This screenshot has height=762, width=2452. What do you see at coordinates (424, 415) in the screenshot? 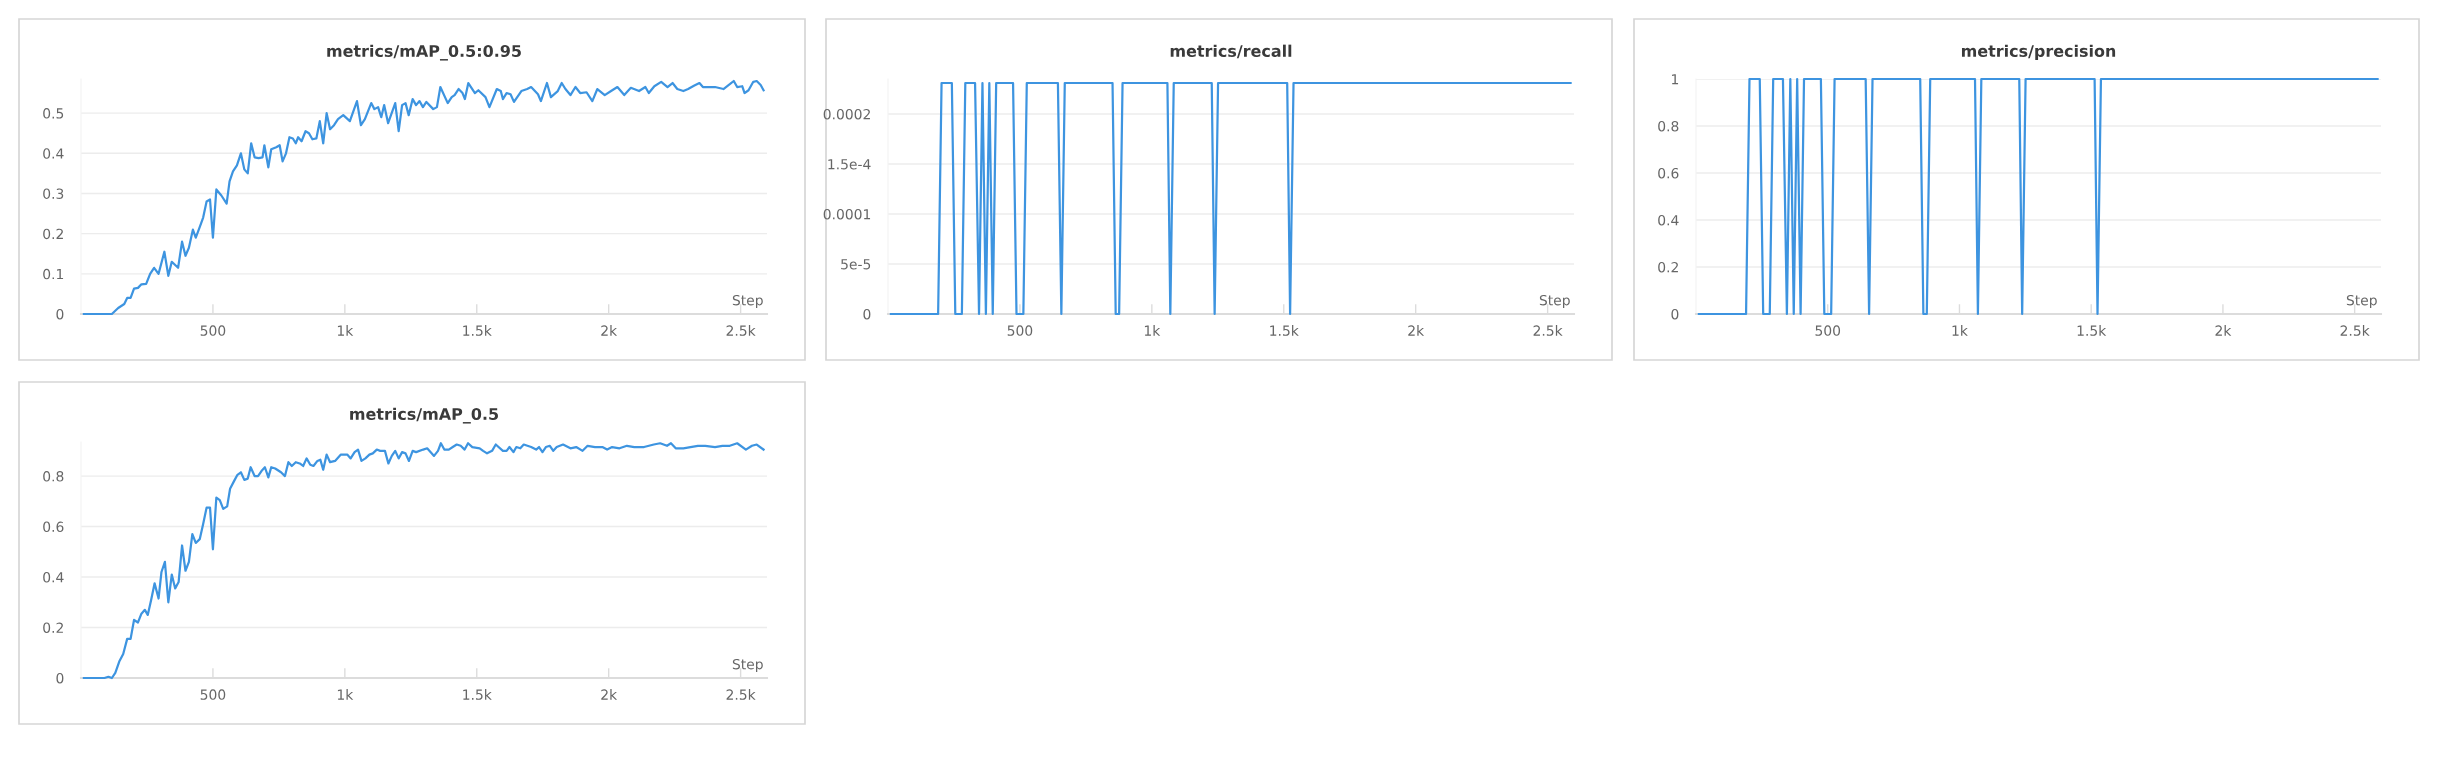
I see `chart-title: metrics/mAP_0.5` at bounding box center [424, 415].